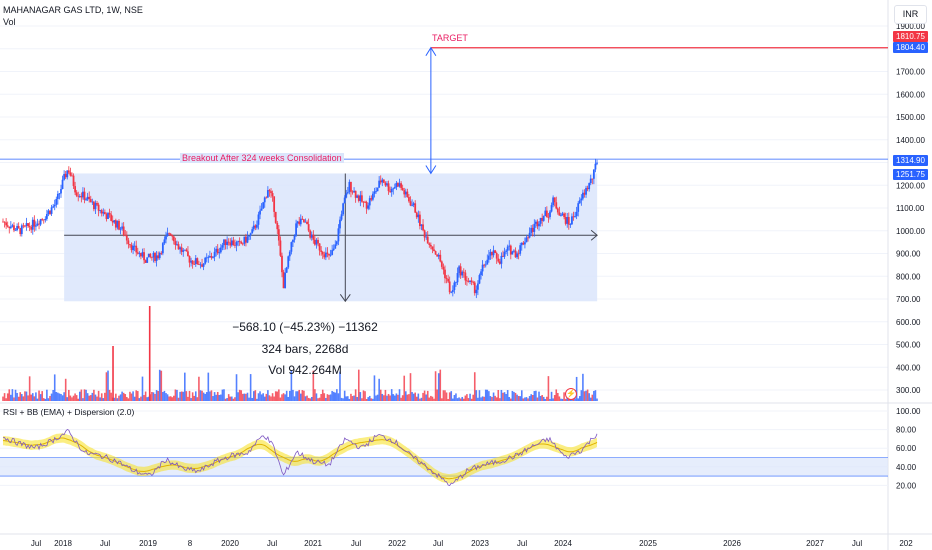  Describe the element at coordinates (480, 543) in the screenshot. I see `time-tick-label: 2023` at that location.